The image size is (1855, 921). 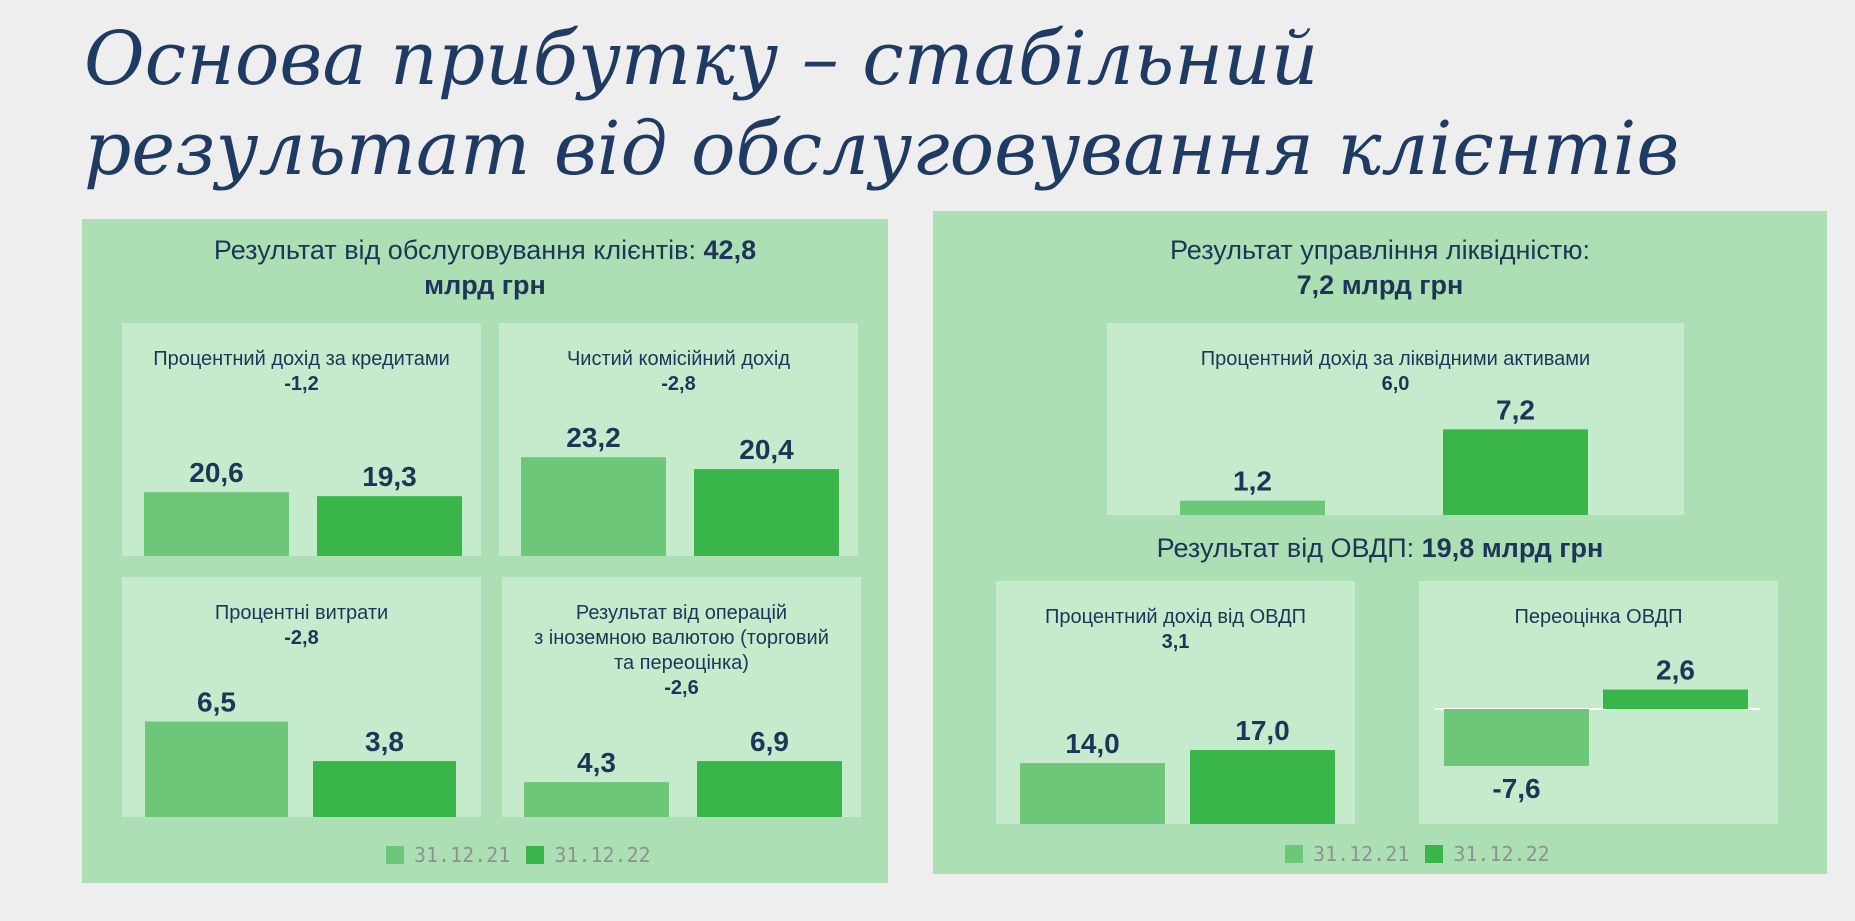 I want to click on chart-card: Процентні витрати -2,8 6,5 3,8, so click(x=301, y=697).